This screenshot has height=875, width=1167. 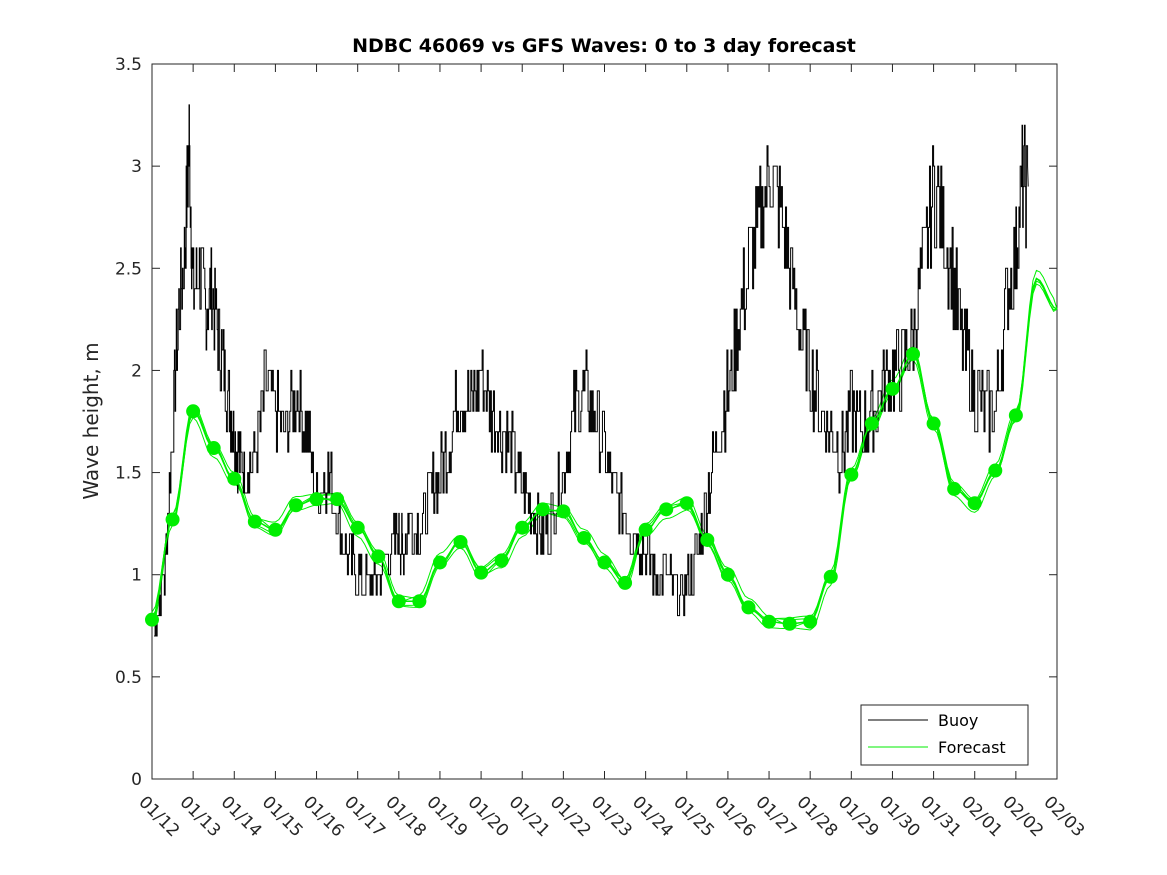 I want to click on legend-box, so click(x=944, y=735).